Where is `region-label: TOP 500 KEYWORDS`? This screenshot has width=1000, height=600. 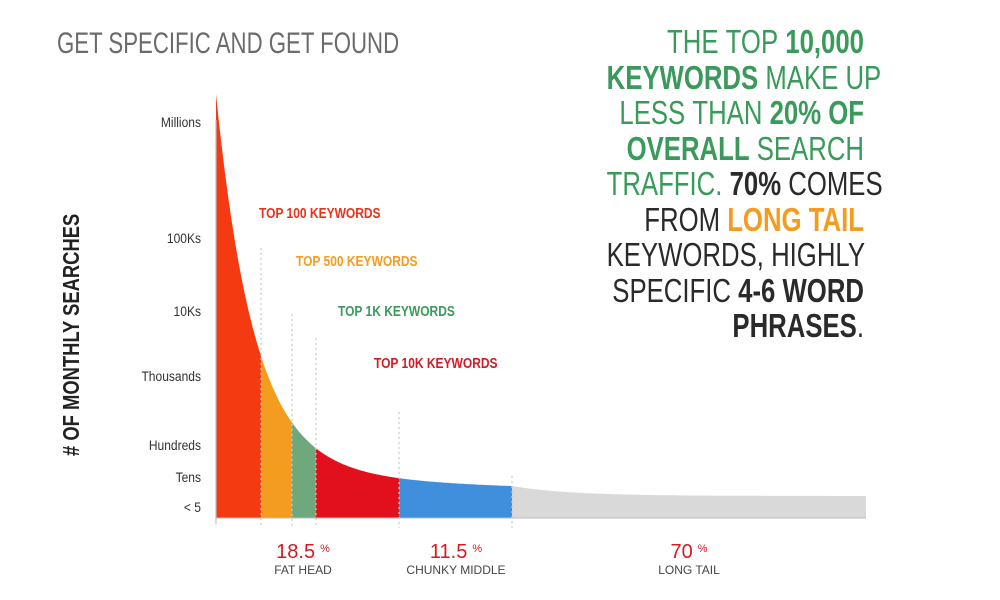 region-label: TOP 500 KEYWORDS is located at coordinates (357, 261).